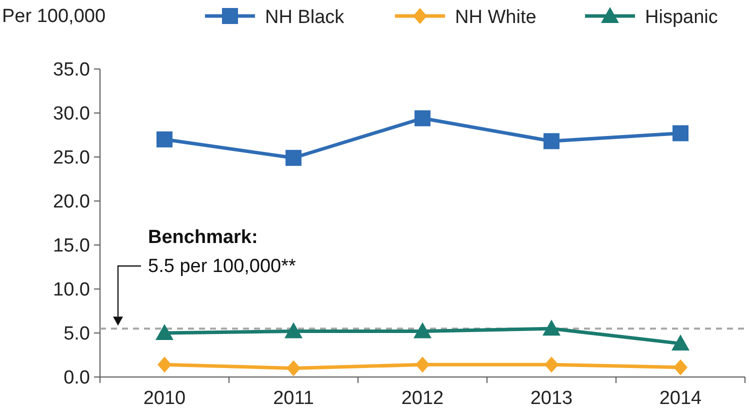 This screenshot has width=749, height=415. What do you see at coordinates (495, 17) in the screenshot?
I see `legend-label: NH White` at bounding box center [495, 17].